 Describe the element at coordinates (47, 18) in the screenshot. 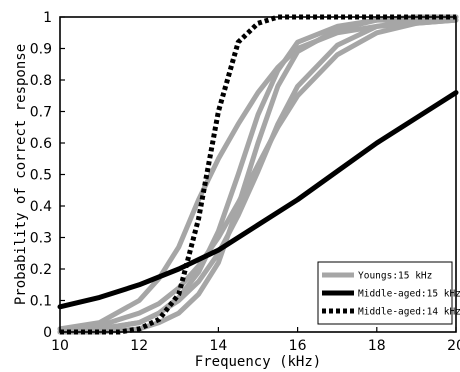

I see `y-tick-label: 1` at that location.